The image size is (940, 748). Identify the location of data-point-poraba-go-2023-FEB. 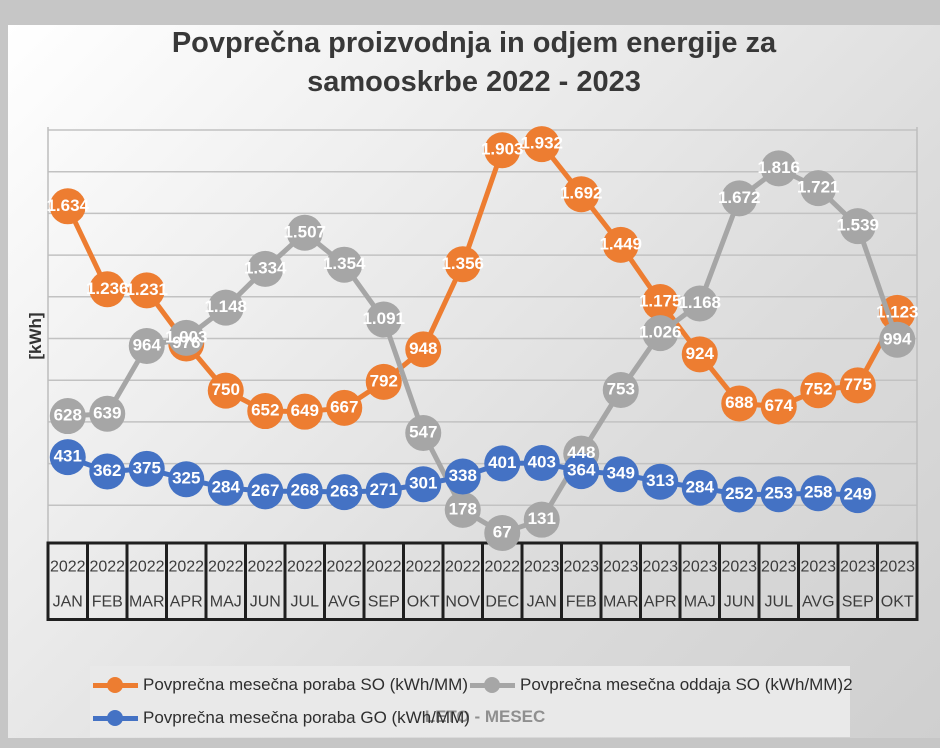
(581, 471).